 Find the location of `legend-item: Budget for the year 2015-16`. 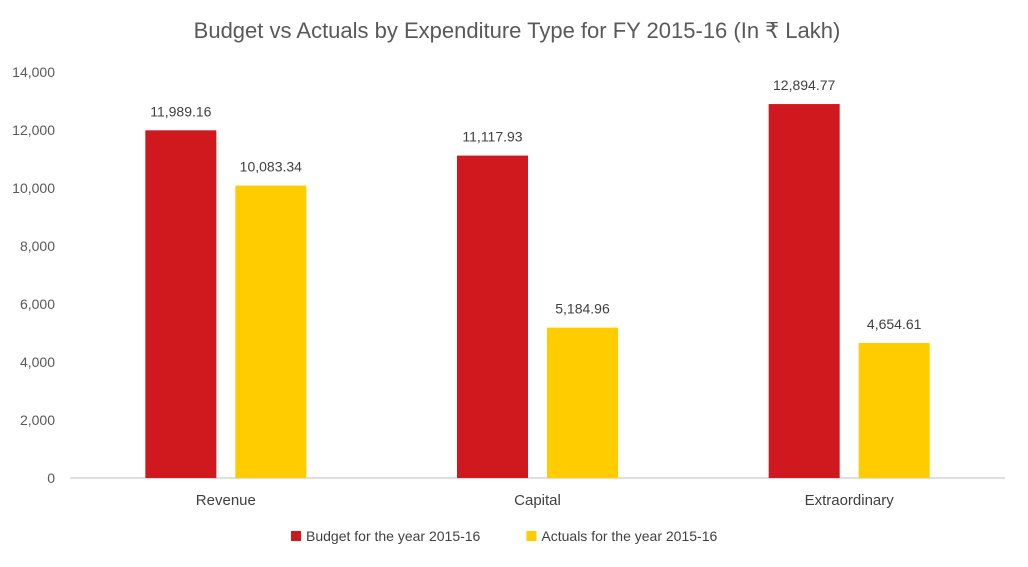

legend-item: Budget for the year 2015-16 is located at coordinates (386, 536).